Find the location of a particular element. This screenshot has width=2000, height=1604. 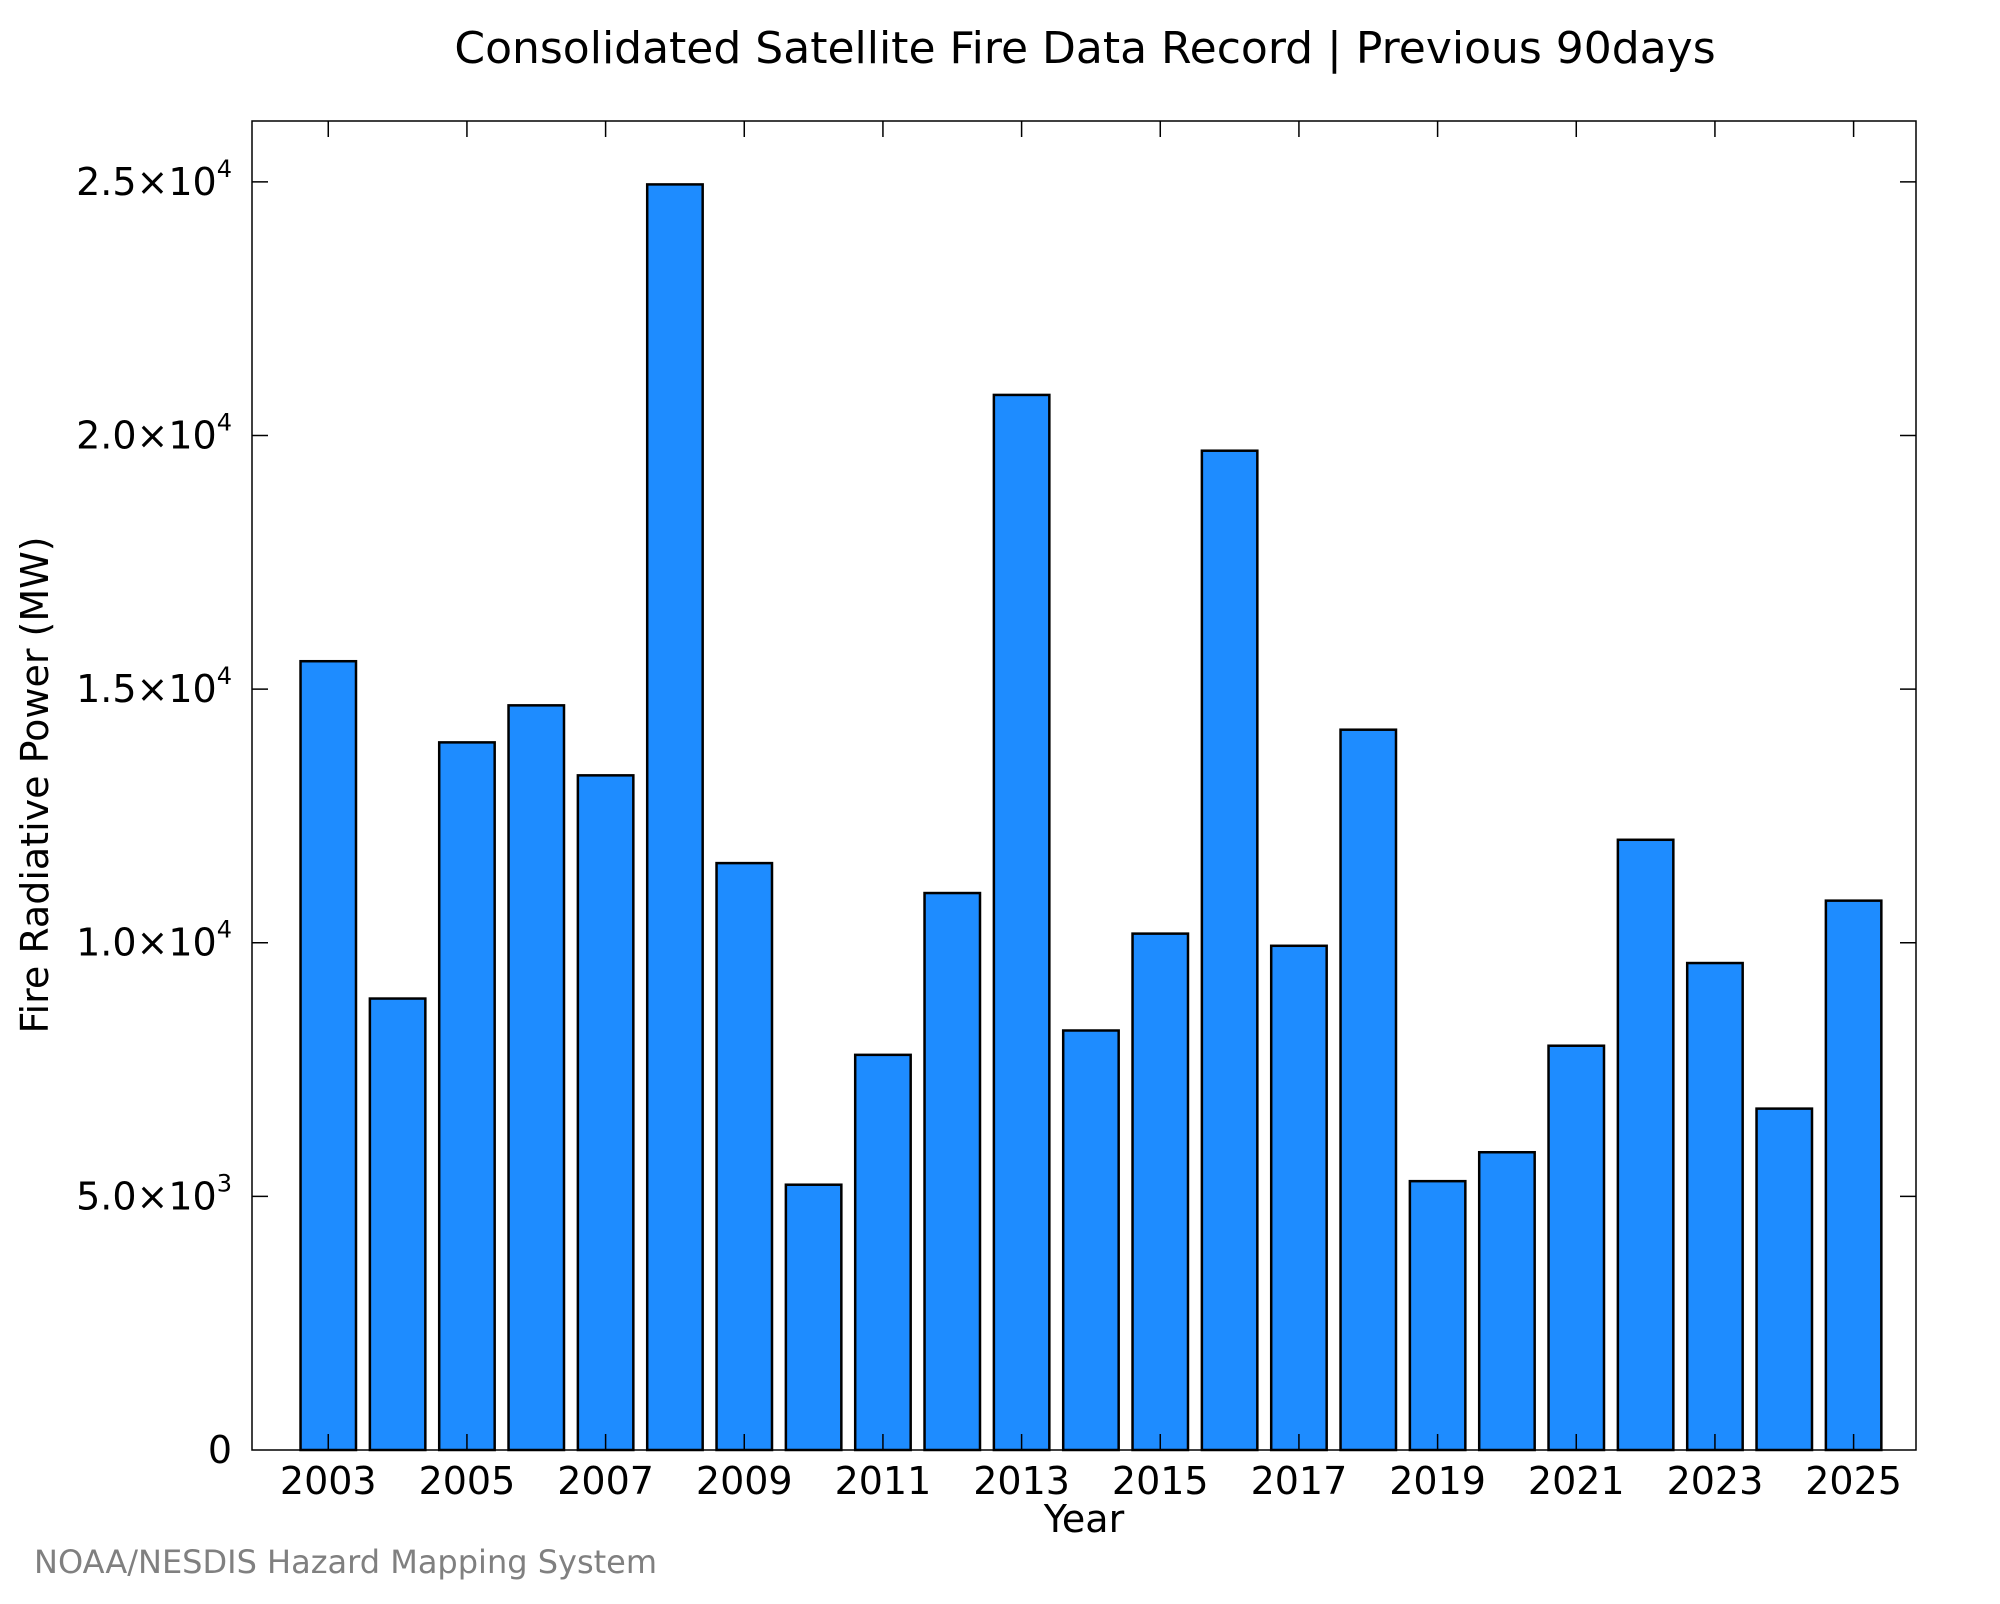

x-tick-label: 2025 is located at coordinates (1853, 1481).